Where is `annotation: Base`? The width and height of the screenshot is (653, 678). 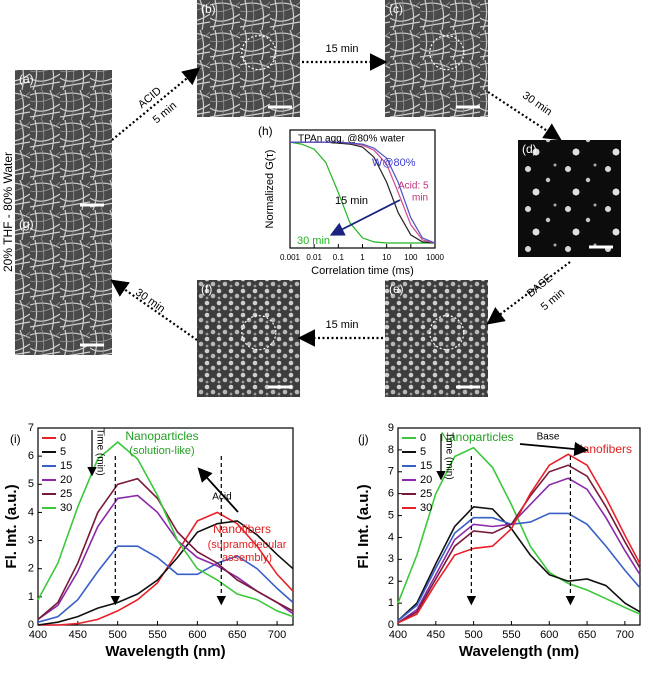
annotation: Base is located at coordinates (548, 437).